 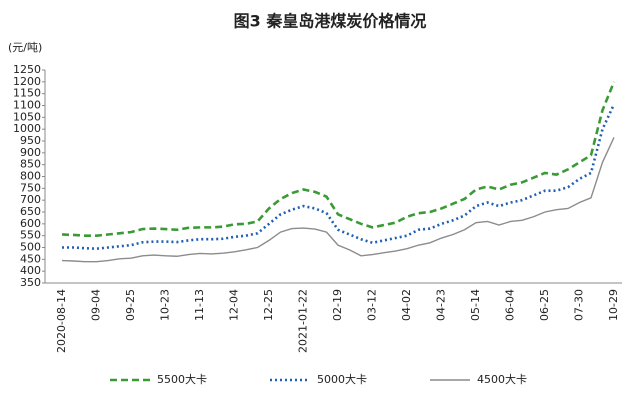 What do you see at coordinates (30, 258) in the screenshot?
I see `y-tick-label: 450` at bounding box center [30, 258].